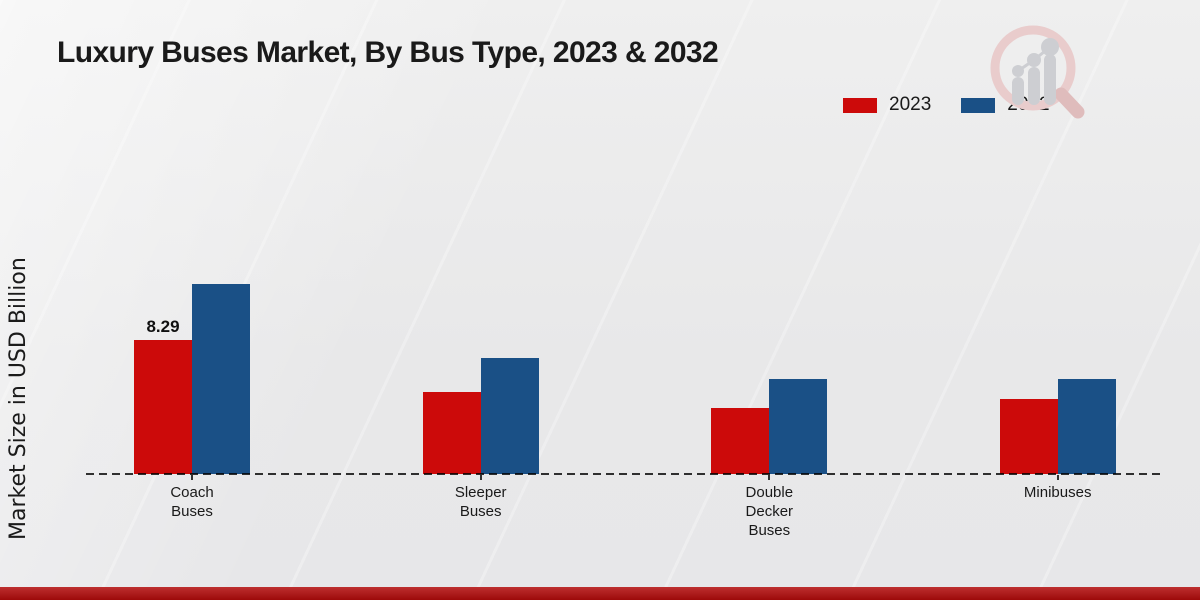 The width and height of the screenshot is (1200, 600). I want to click on legend-label: 2023, so click(910, 104).